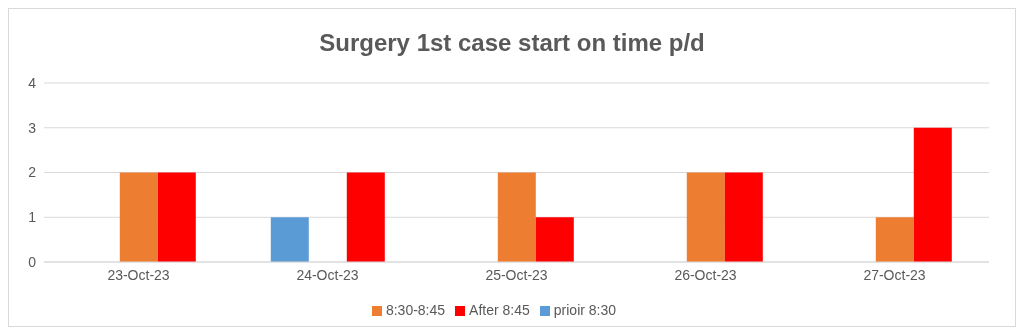  Describe the element at coordinates (516, 274) in the screenshot. I see `x-tick-label: 25-Oct-23` at that location.